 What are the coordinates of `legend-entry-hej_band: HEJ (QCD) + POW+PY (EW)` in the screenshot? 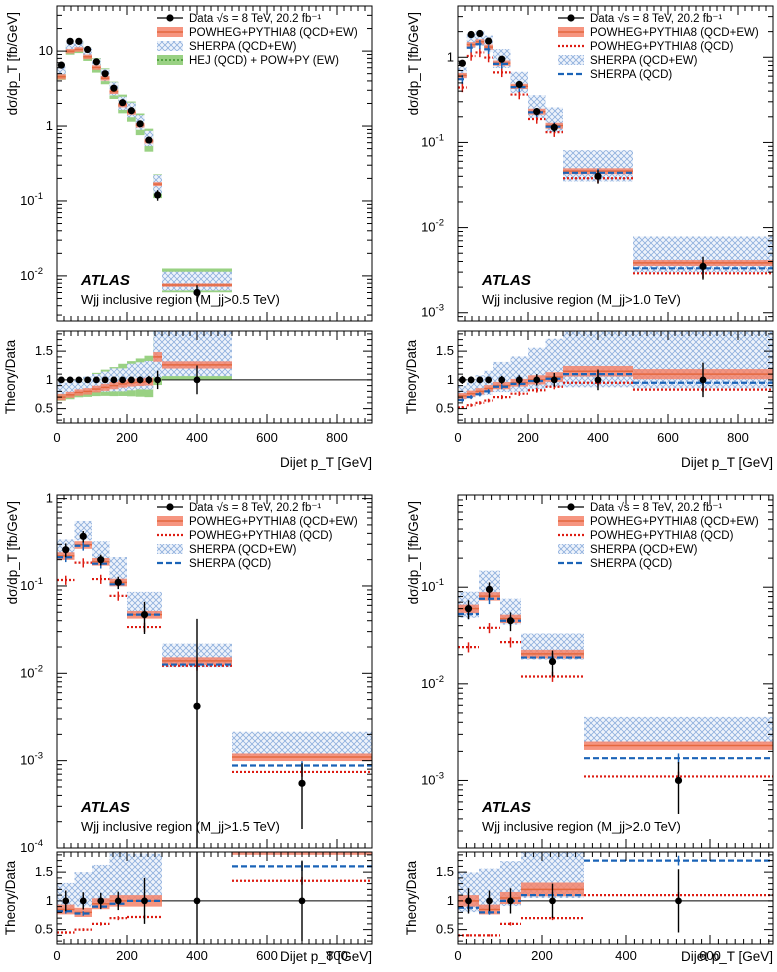 It's located at (248, 61).